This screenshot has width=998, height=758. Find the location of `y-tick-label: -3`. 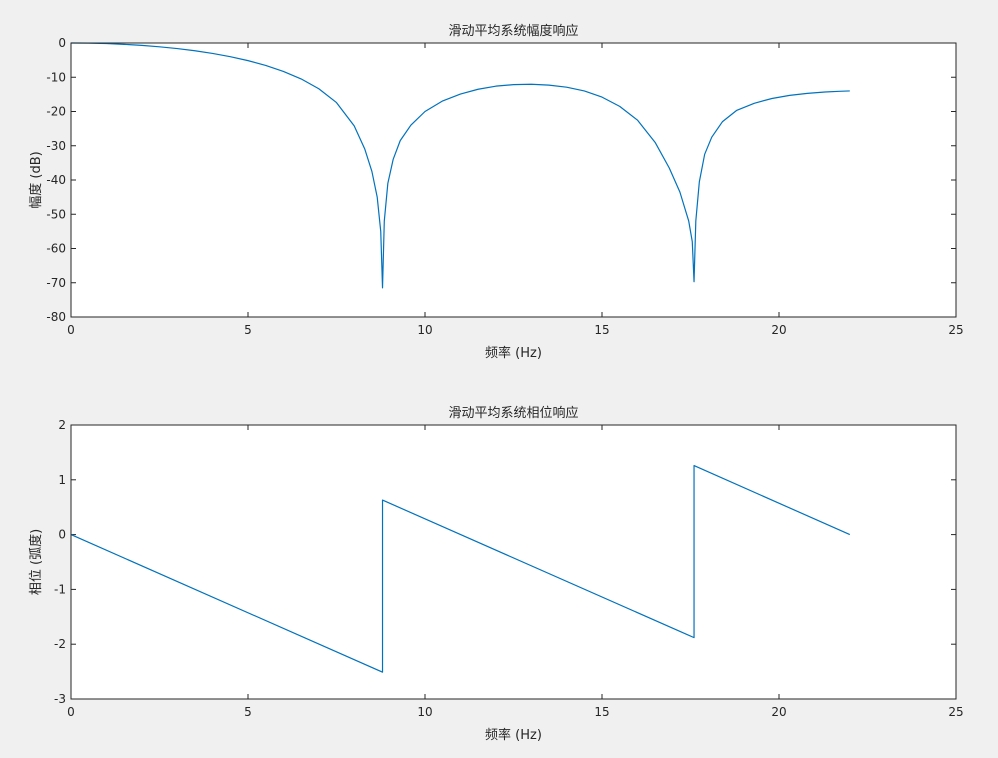

y-tick-label: -3 is located at coordinates (60, 699).